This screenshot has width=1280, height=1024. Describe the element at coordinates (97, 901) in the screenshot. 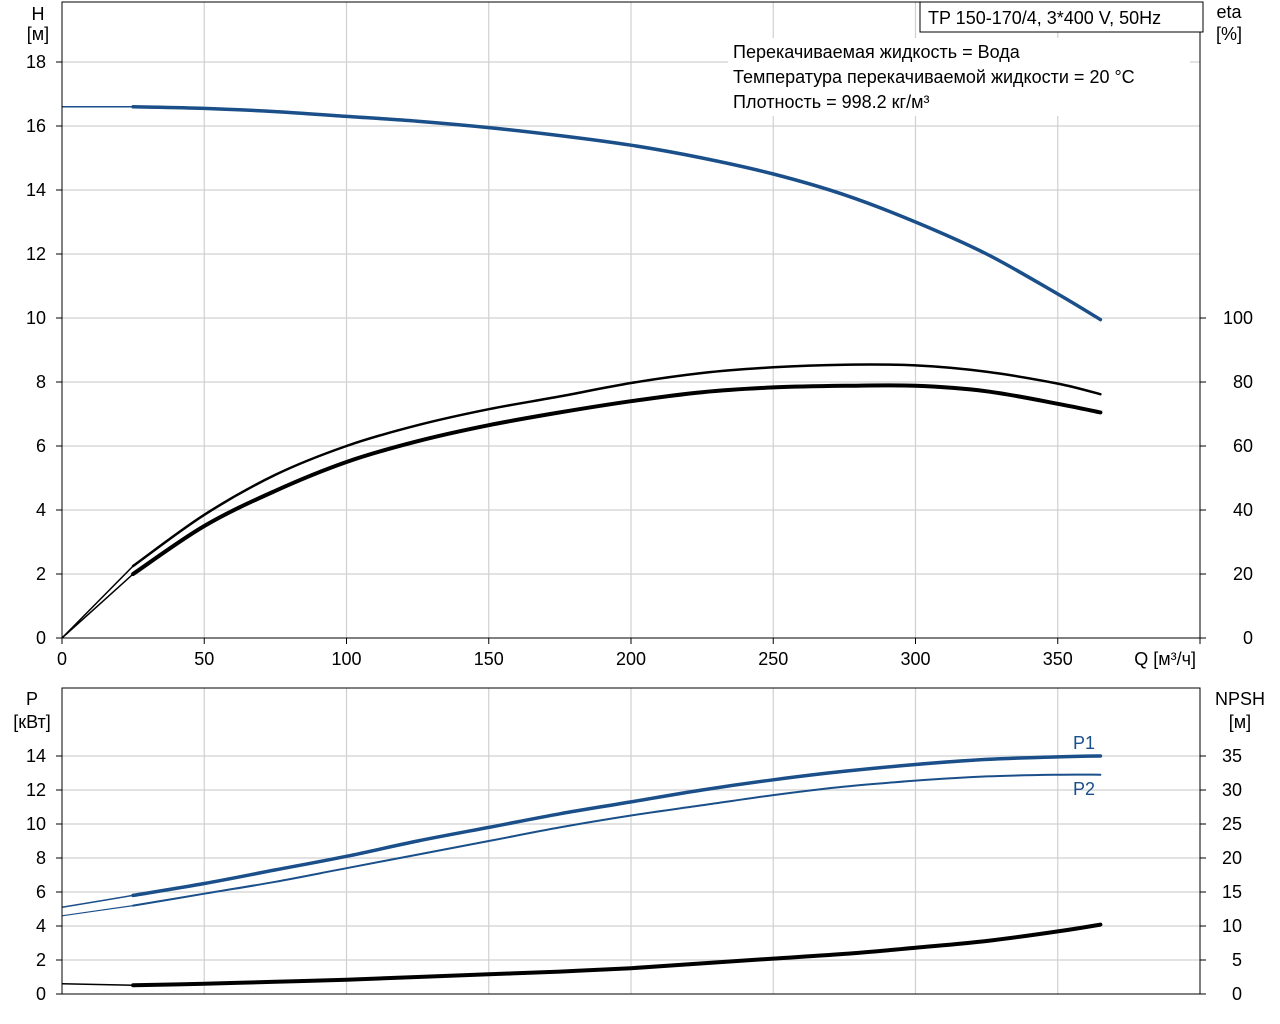

I see `power-p1-curve-extension-line` at that location.